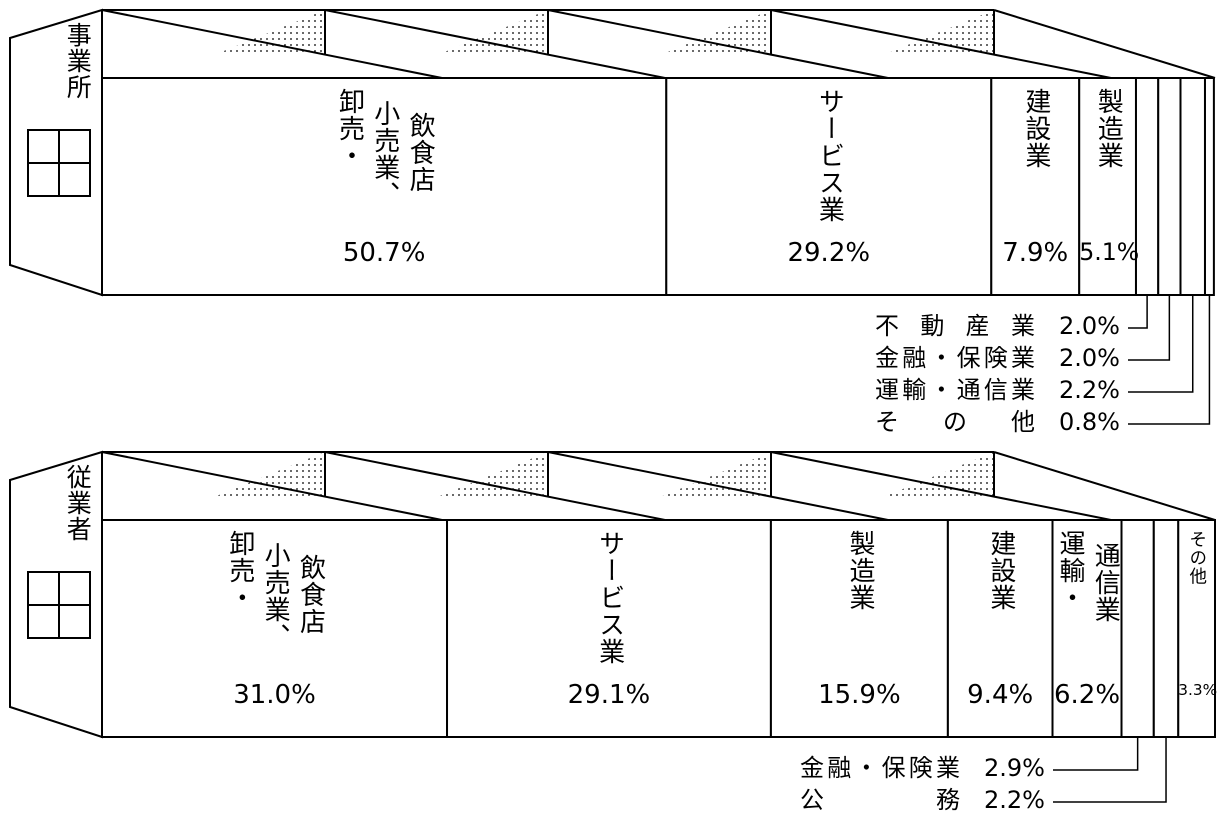 The height and width of the screenshot is (817, 1220). Describe the element at coordinates (384, 253) in the screenshot. I see `value-label: 50.7%` at that location.